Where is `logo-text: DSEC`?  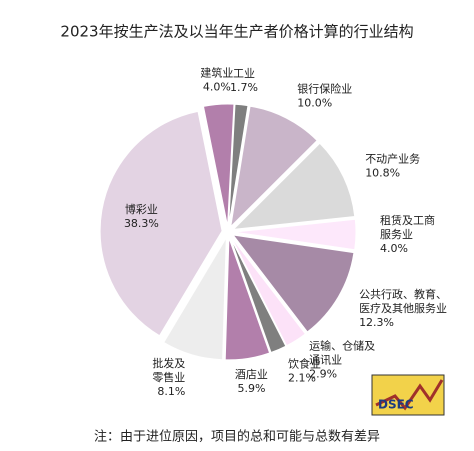 logo-text: DSEC is located at coordinates (396, 405).